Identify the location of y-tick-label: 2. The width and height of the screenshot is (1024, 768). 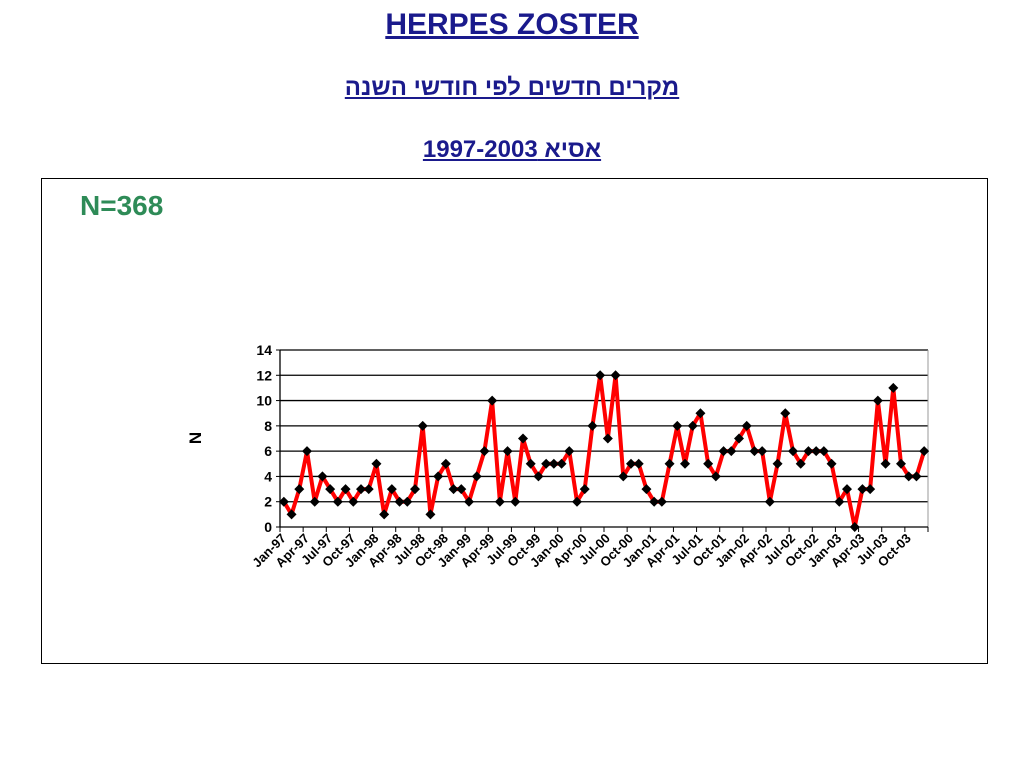
(268, 502).